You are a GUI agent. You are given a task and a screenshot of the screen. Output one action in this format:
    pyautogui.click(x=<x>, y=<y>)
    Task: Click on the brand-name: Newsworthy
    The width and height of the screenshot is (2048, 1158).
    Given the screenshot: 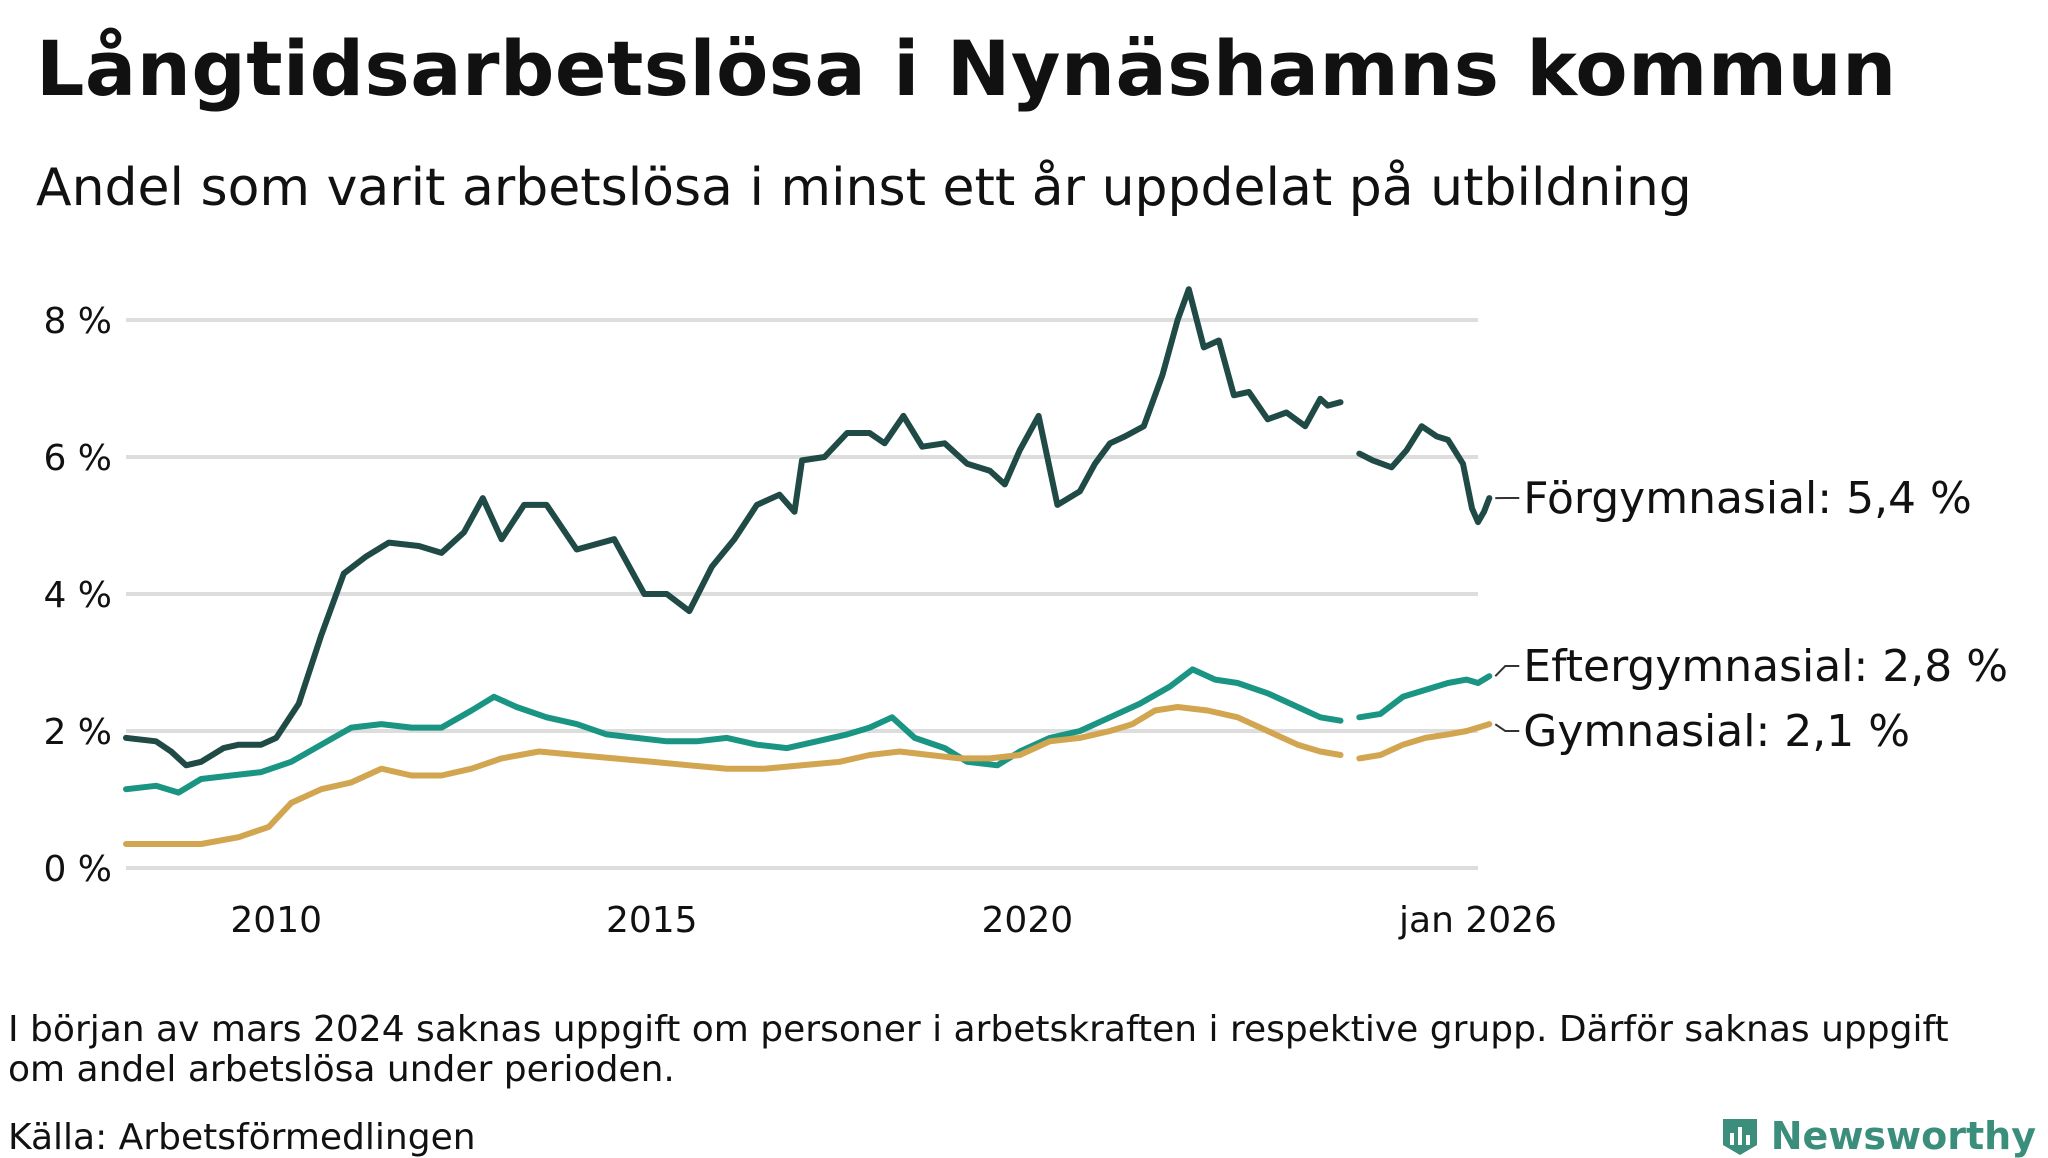 What is the action you would take?
    pyautogui.click(x=1903, y=1136)
    